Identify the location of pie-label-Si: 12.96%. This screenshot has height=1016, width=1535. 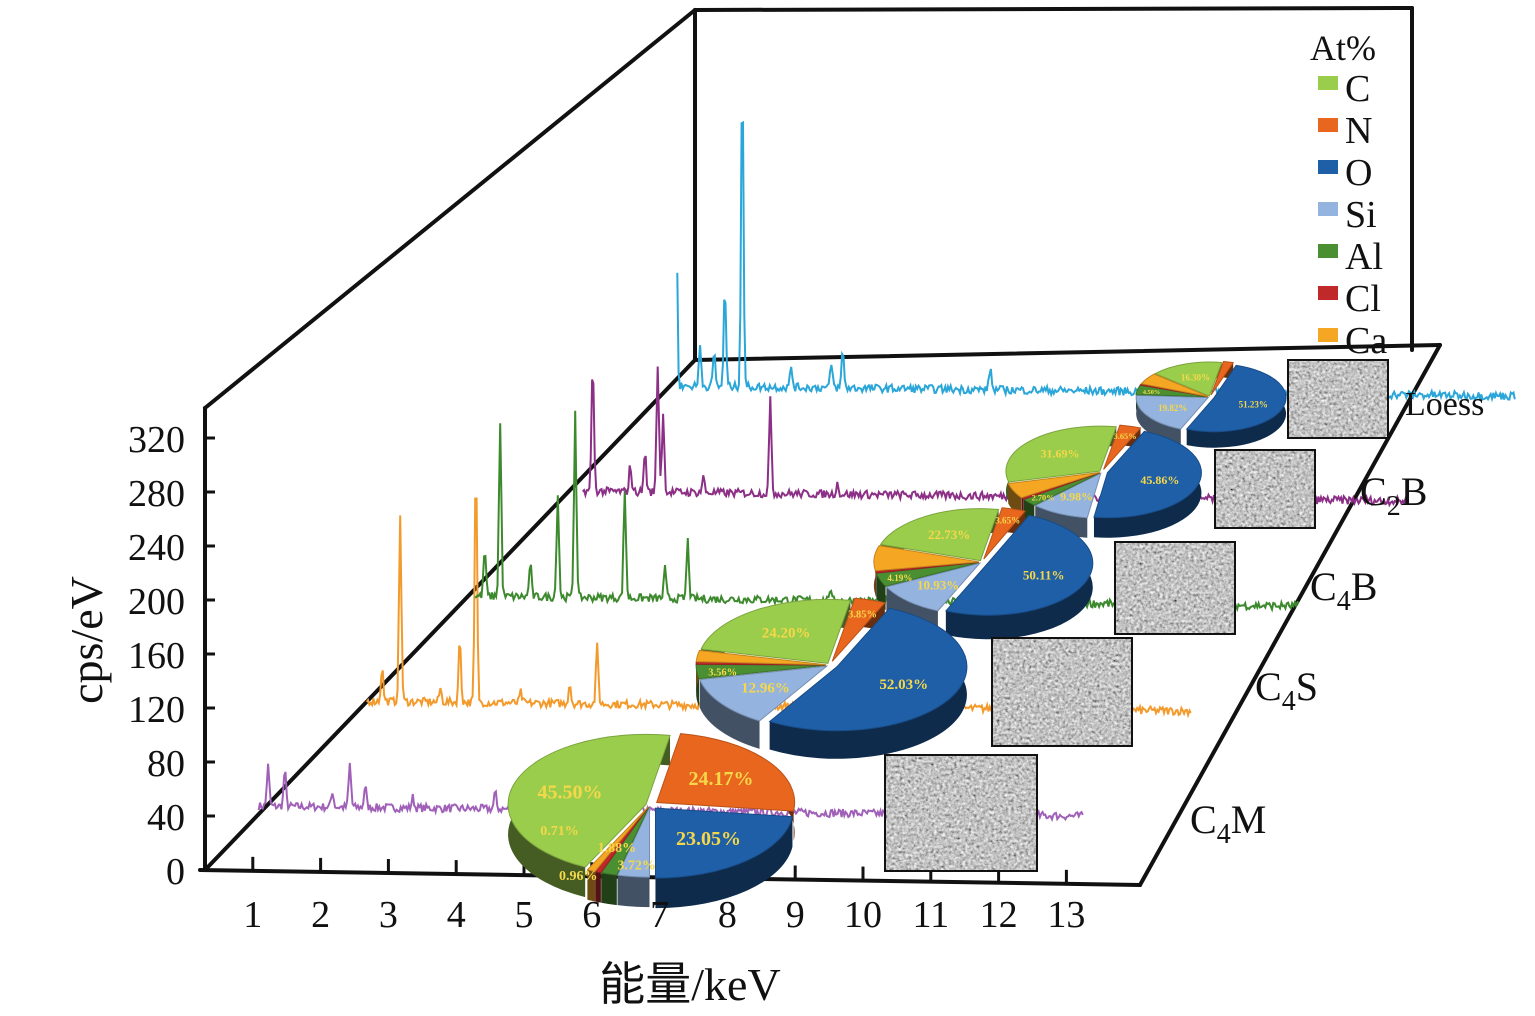
(765, 689).